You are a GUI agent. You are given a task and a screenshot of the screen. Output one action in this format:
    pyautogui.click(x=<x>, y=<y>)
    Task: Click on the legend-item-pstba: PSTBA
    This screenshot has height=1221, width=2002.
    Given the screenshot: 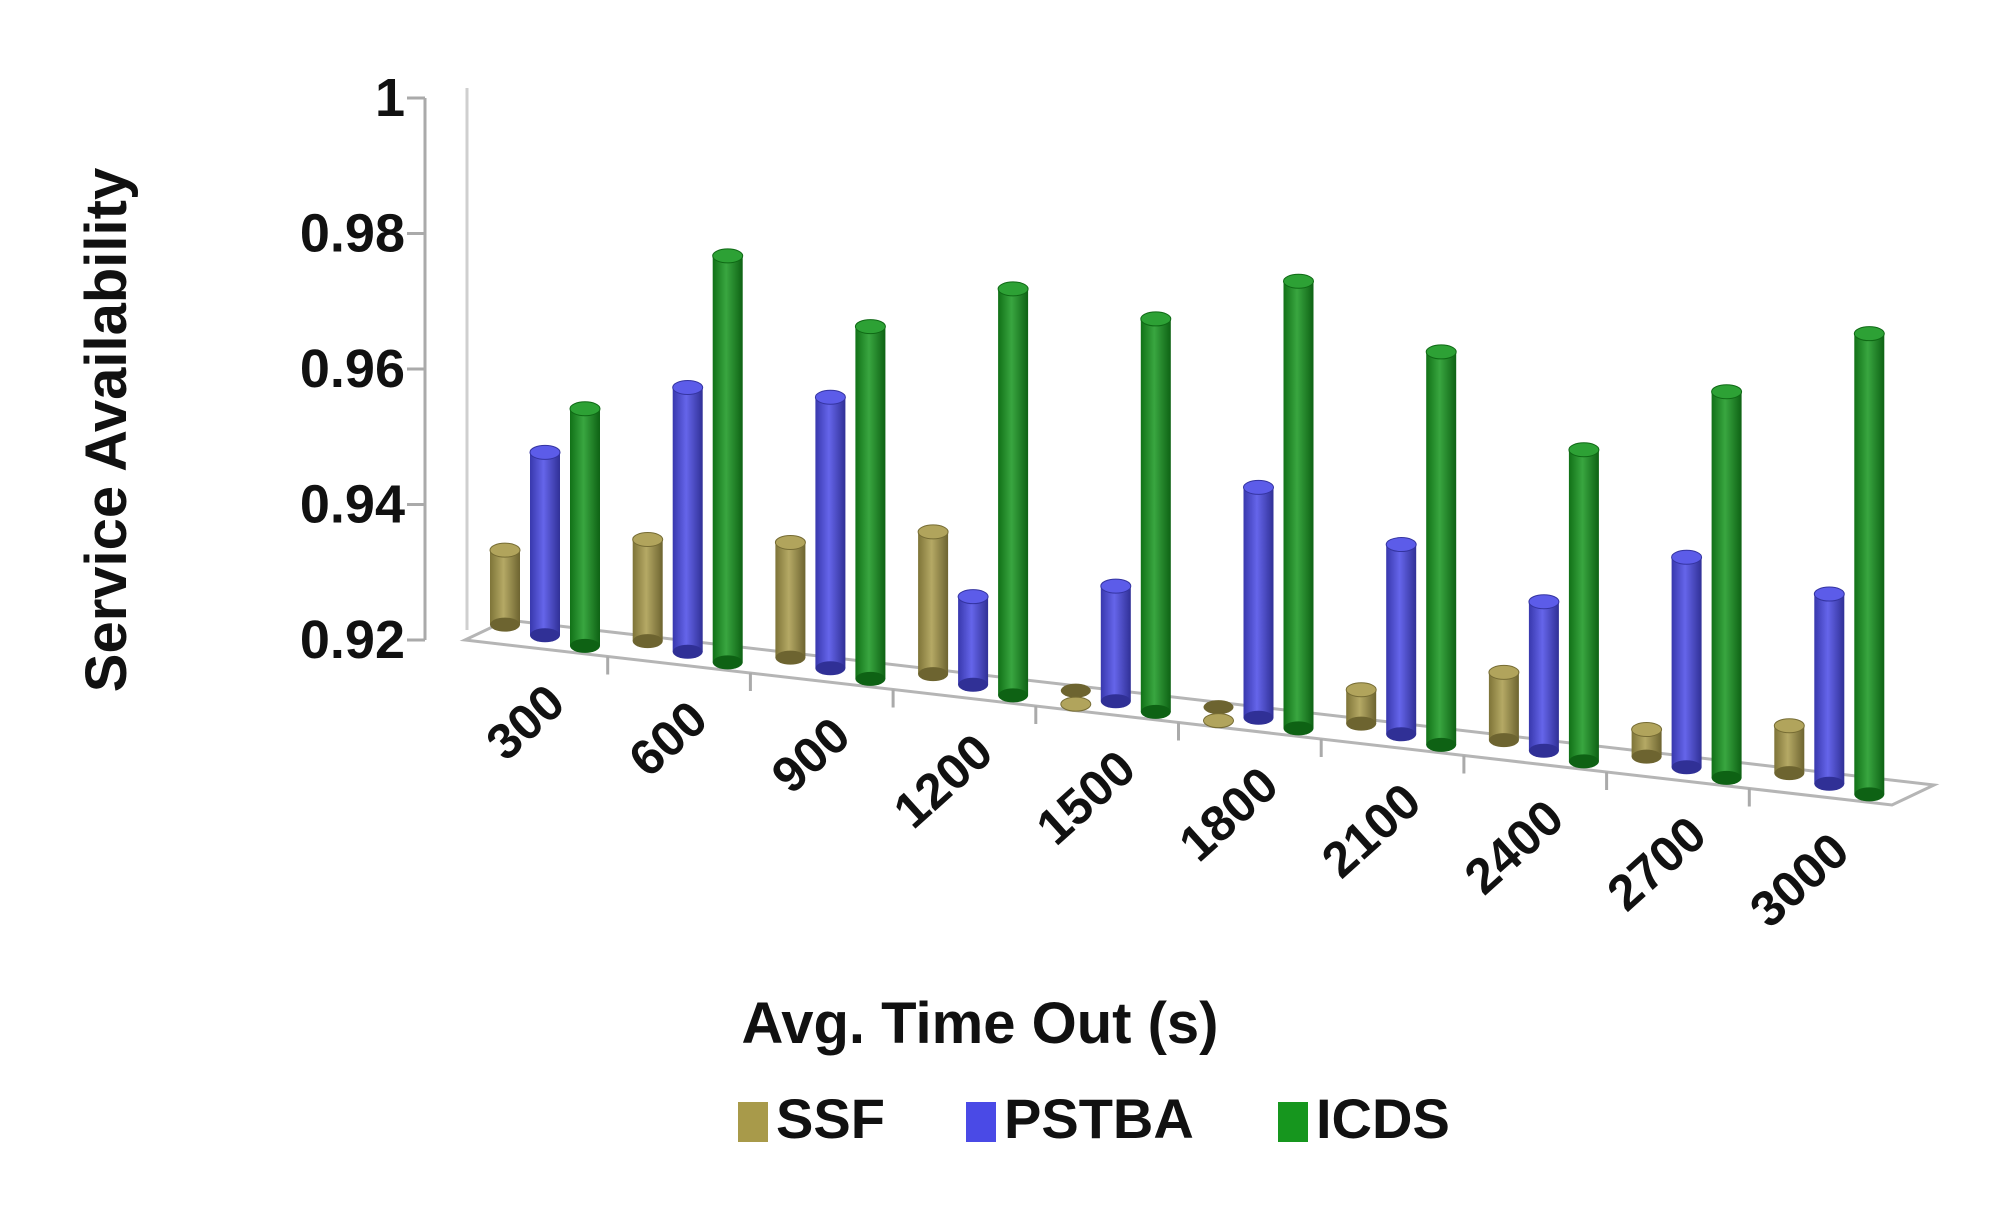 What is the action you would take?
    pyautogui.click(x=1080, y=1118)
    